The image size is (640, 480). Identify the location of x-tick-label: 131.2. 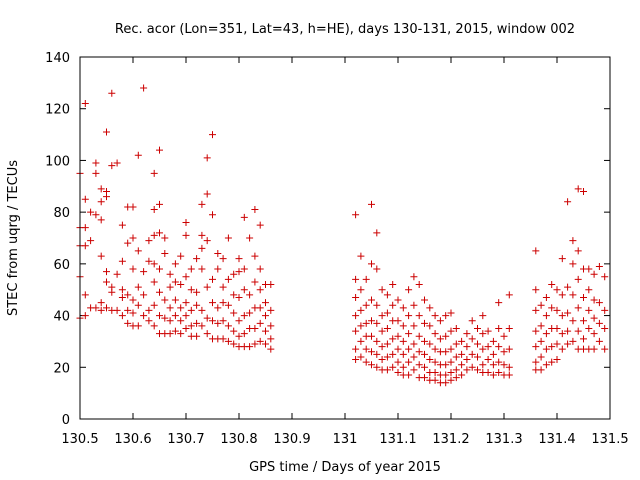
(450, 439).